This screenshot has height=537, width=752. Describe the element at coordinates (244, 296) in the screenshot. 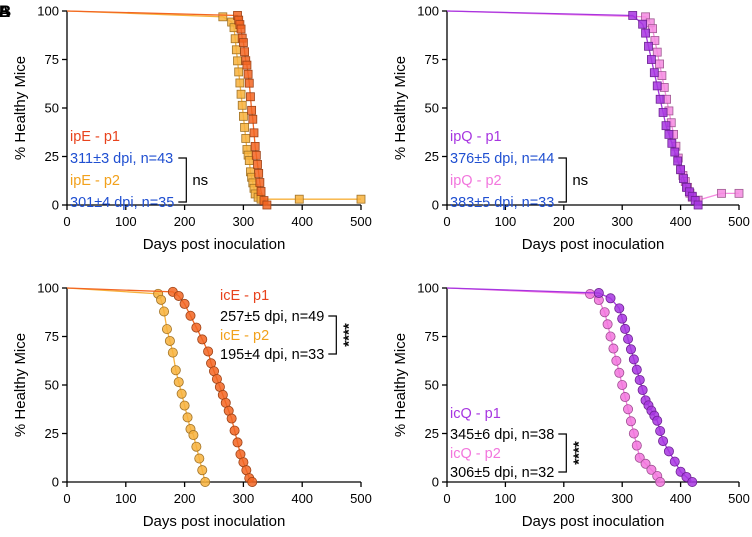

I see `annotation-label: icE - p1` at that location.